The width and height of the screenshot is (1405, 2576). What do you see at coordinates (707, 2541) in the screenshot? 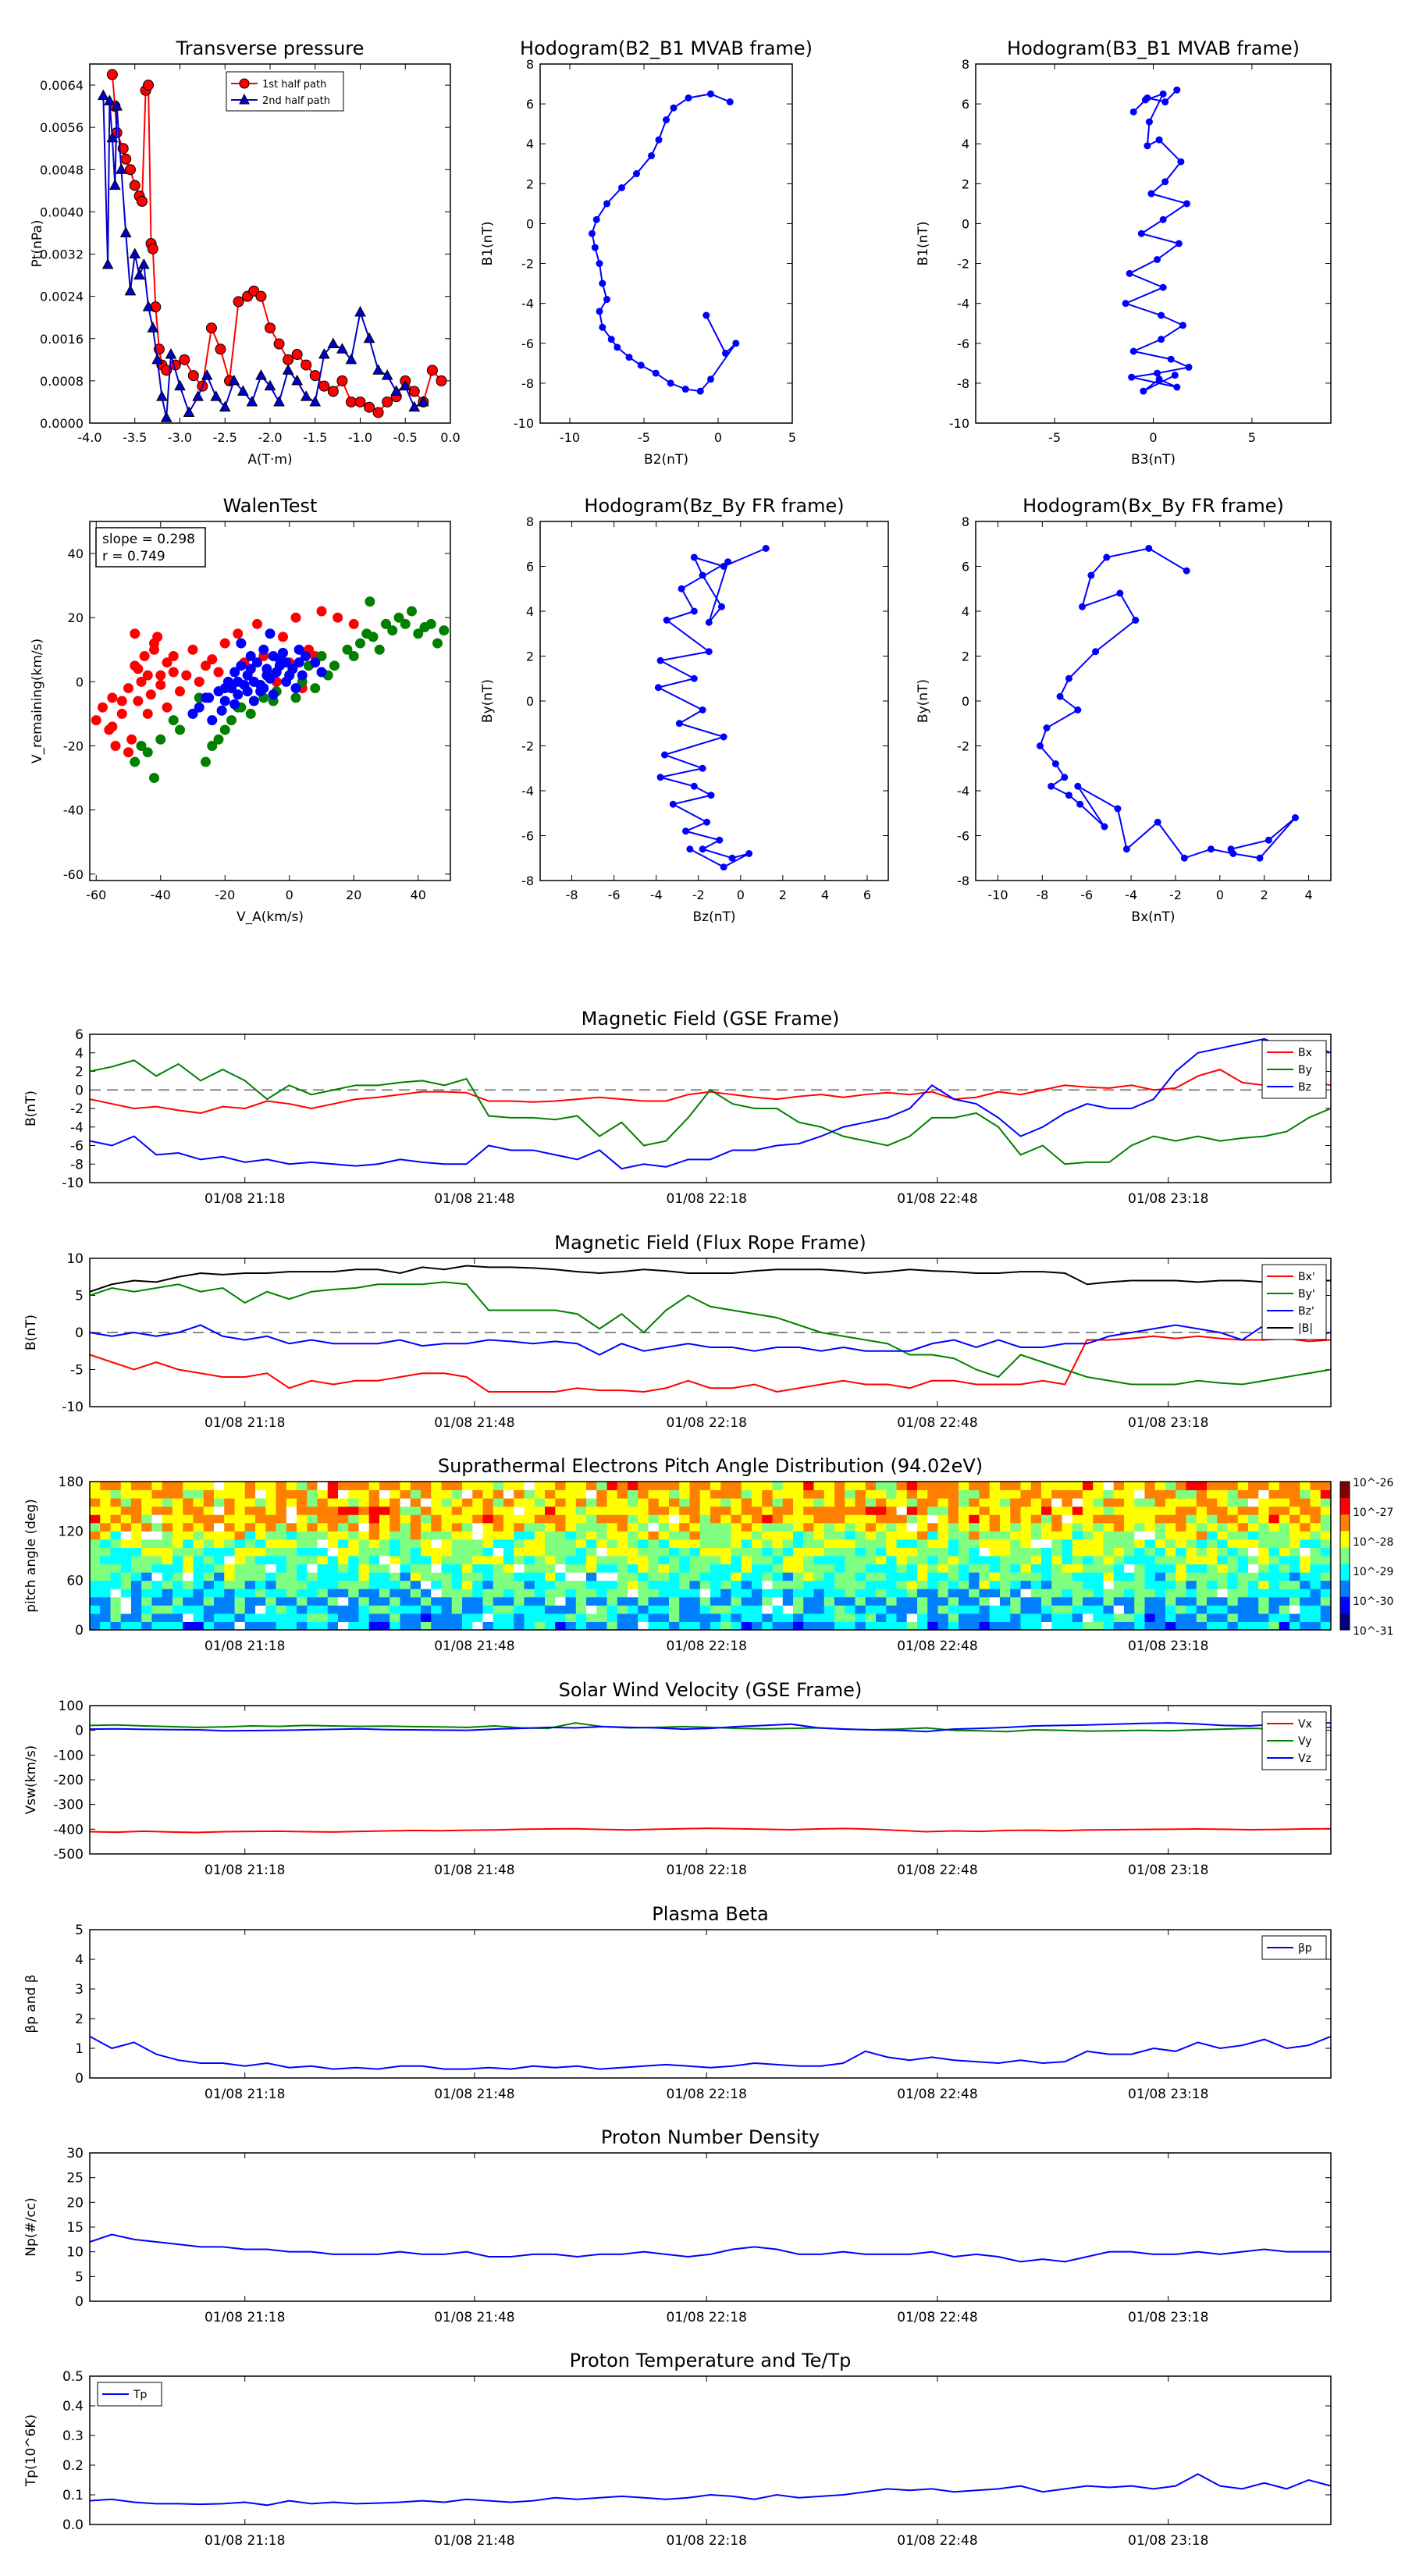
I see `temp-time-label: 01/08 22:18` at bounding box center [707, 2541].